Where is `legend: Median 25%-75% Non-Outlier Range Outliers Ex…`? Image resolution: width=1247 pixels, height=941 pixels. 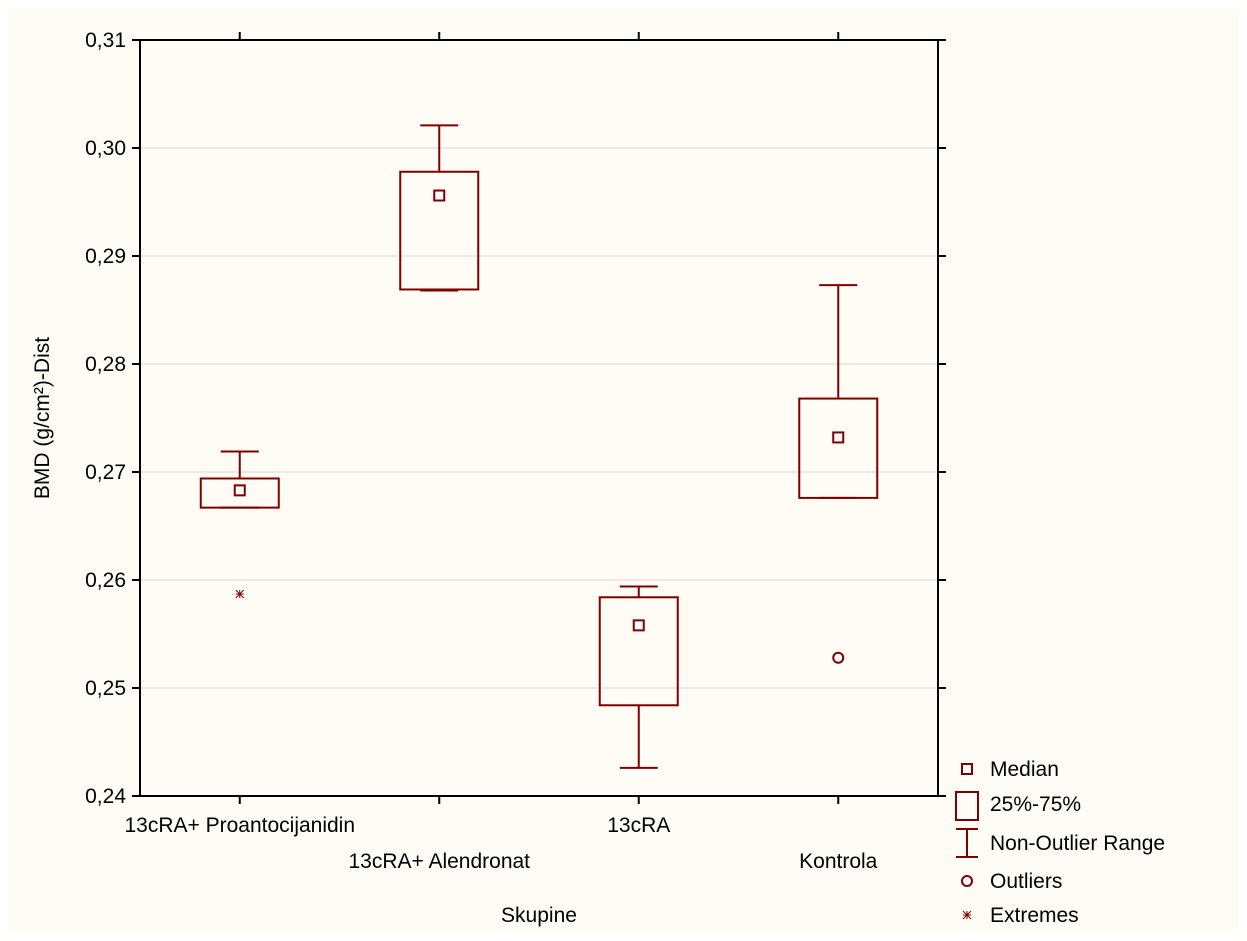
legend: Median 25%-75% Non-Outlier Range Outliers Ex… is located at coordinates (1060, 842).